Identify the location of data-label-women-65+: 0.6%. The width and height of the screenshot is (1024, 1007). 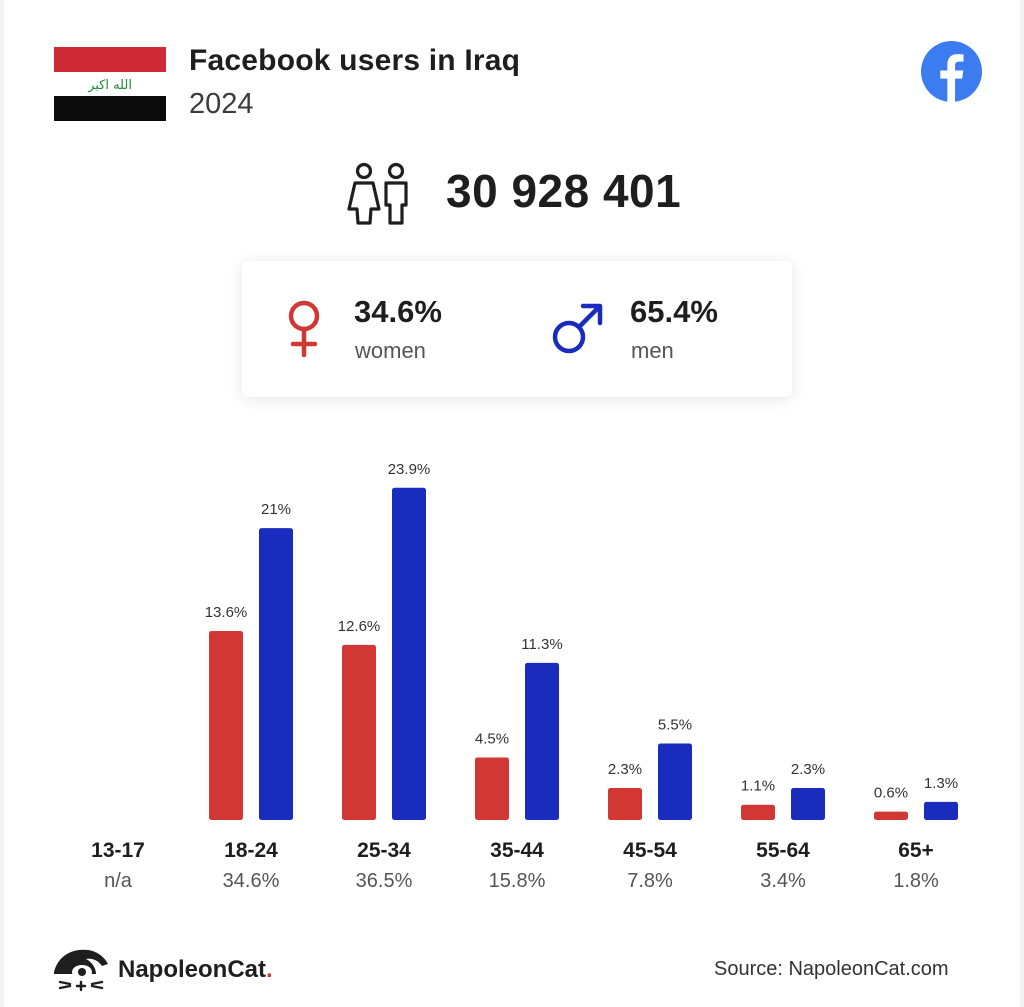
(891, 793).